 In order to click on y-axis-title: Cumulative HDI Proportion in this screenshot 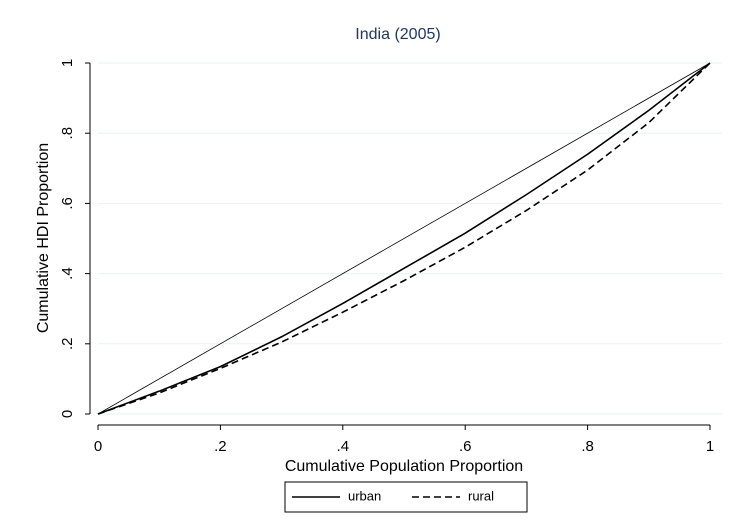, I will do `click(43, 238)`.